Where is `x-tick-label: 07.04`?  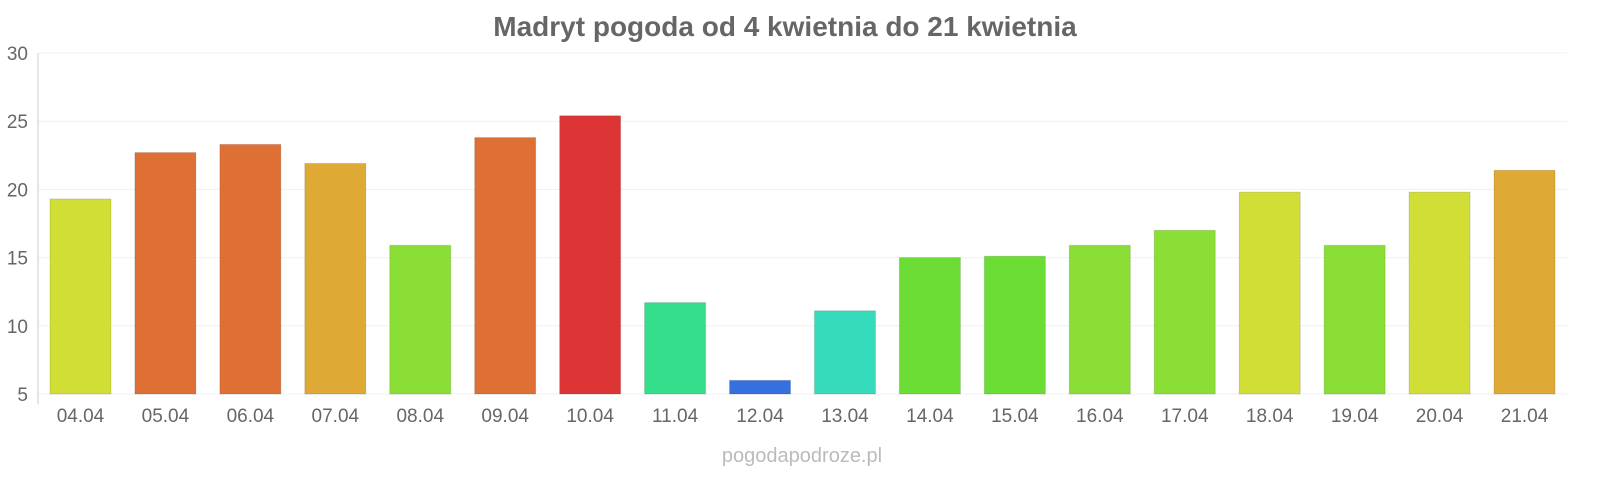
x-tick-label: 07.04 is located at coordinates (336, 416).